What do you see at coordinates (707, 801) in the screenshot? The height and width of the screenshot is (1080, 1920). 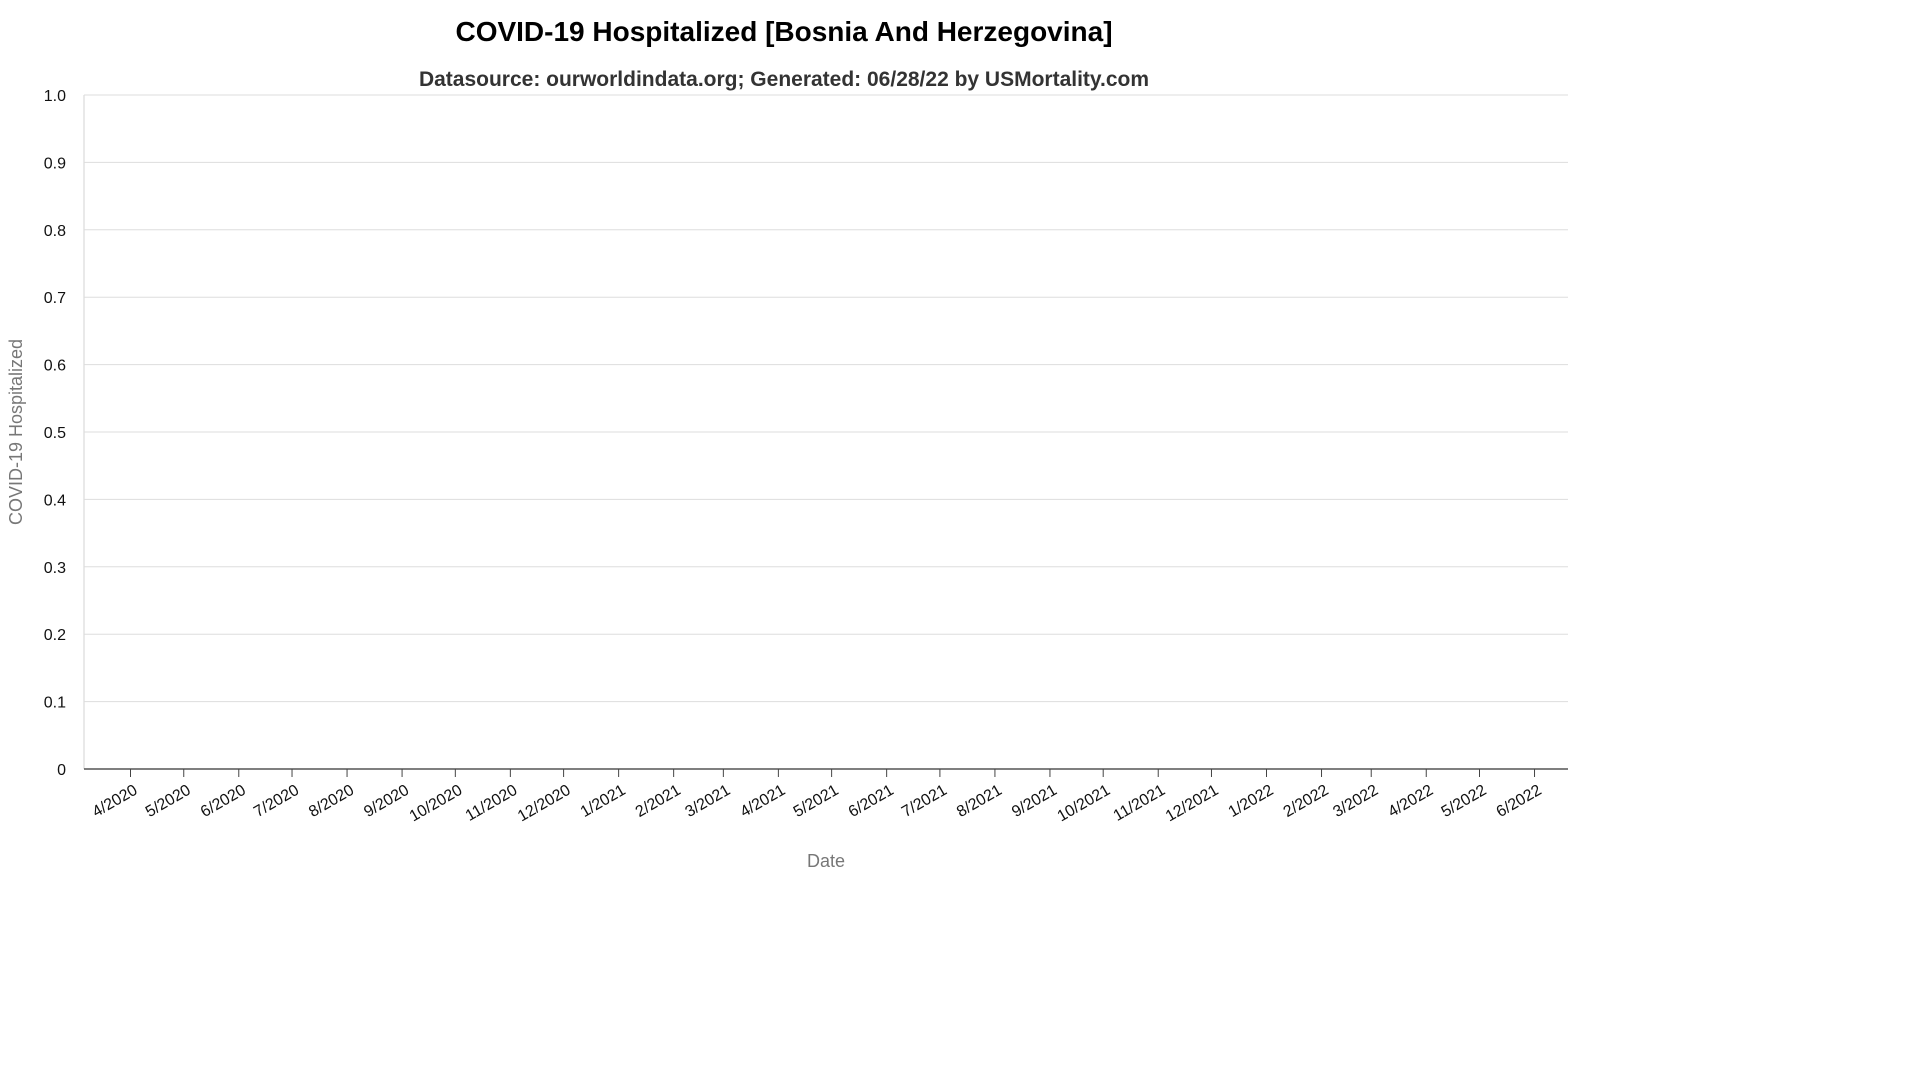 I see `x-tick-label: 3/2021` at bounding box center [707, 801].